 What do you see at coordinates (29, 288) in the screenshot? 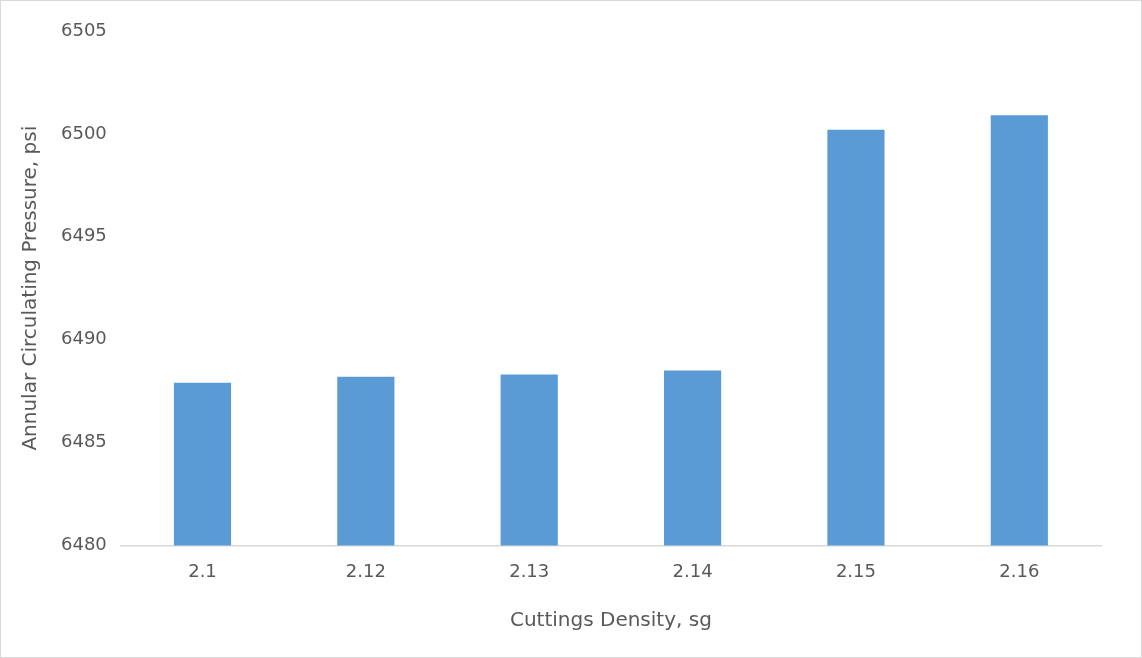
I see `y-axis-title: Annular Circulating Pressure, psi` at bounding box center [29, 288].